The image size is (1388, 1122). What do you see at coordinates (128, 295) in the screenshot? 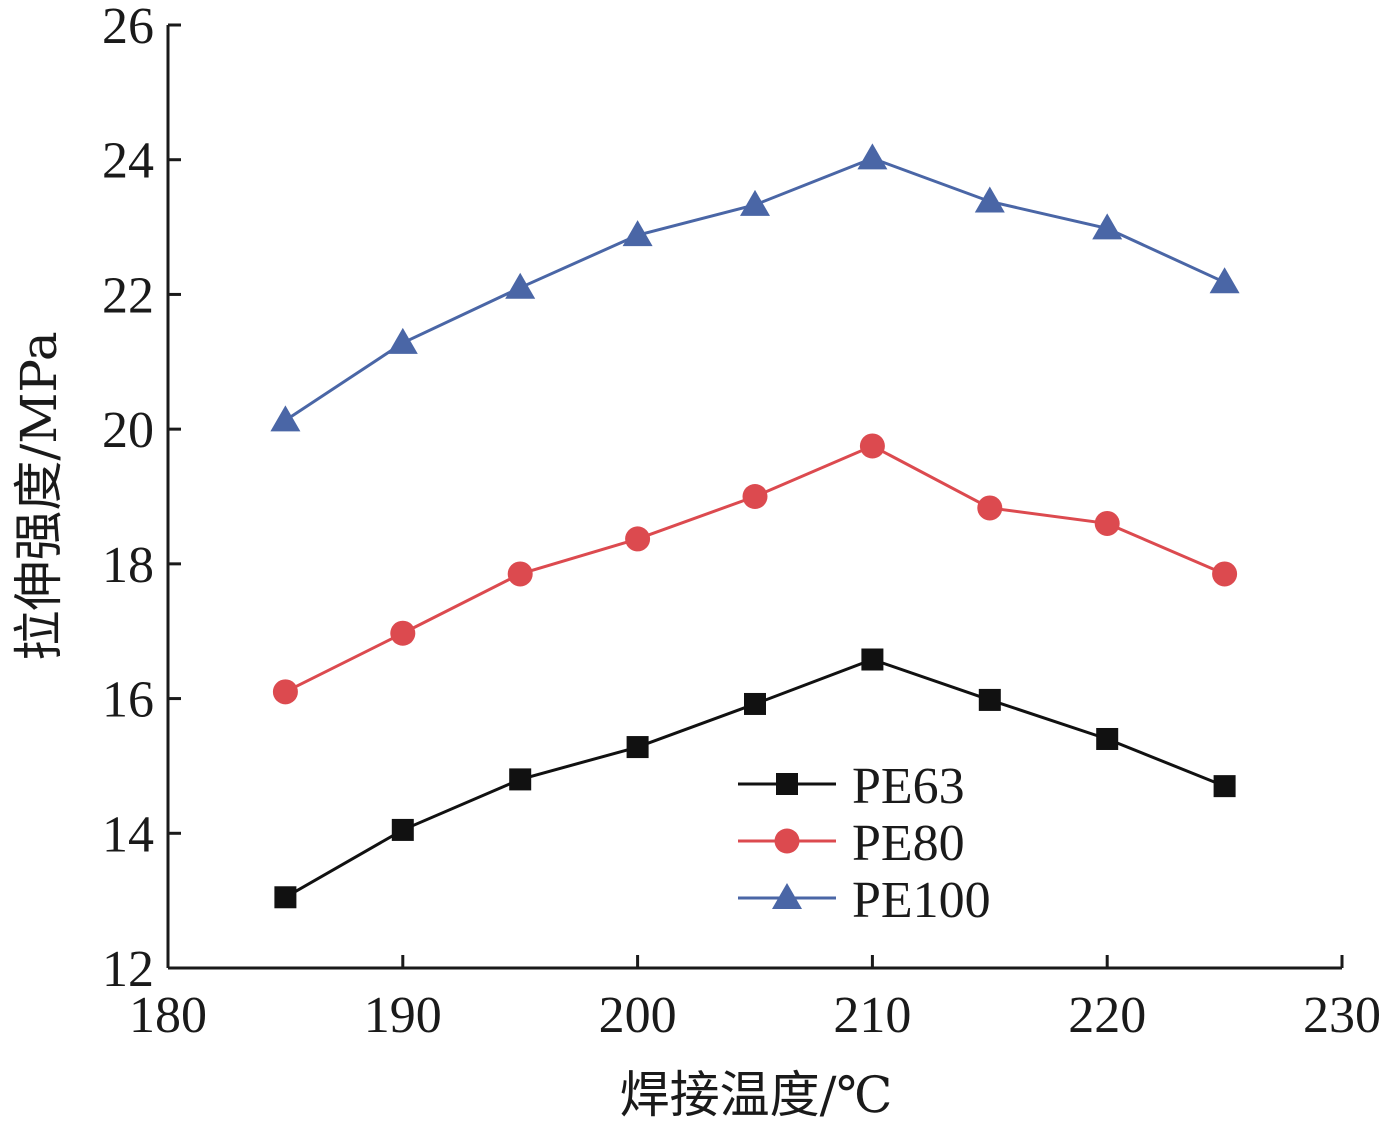
I see `y-tick-label: 22` at bounding box center [128, 295].